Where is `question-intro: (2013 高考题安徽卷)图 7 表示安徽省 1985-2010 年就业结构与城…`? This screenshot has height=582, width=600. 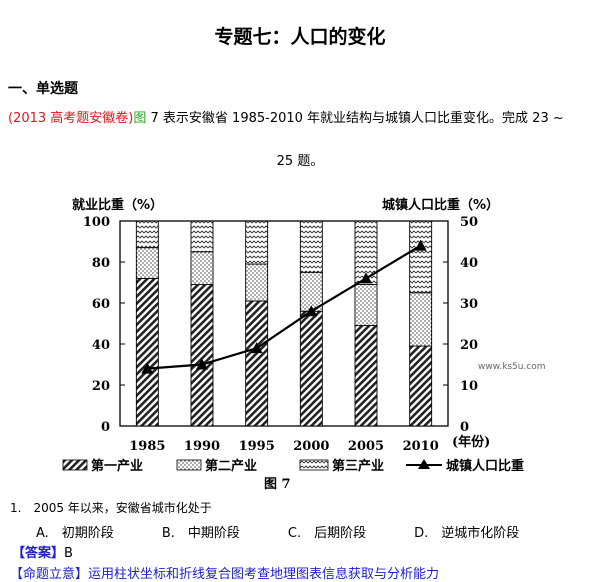
question-intro: (2013 高考题安徽卷)图 7 表示安徽省 1985-2010 年就业结构与城… is located at coordinates (300, 119).